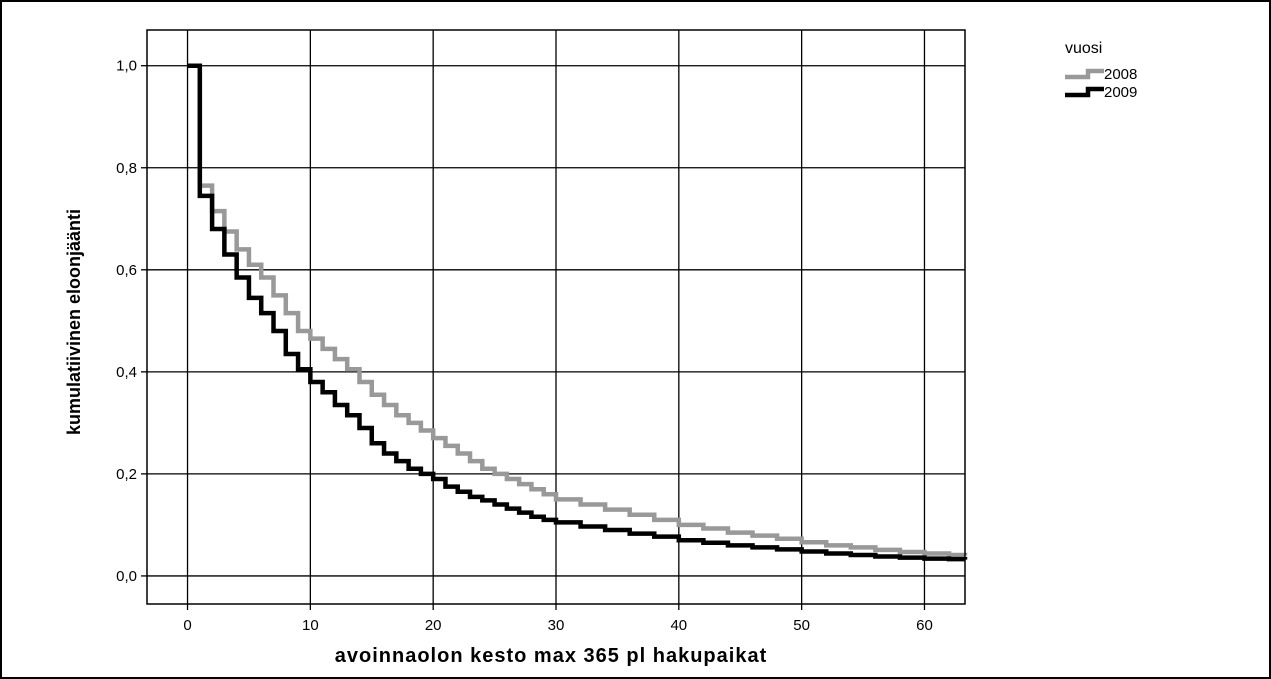 This screenshot has height=679, width=1271. Describe the element at coordinates (801, 625) in the screenshot. I see `x-tick-label: 50` at that location.